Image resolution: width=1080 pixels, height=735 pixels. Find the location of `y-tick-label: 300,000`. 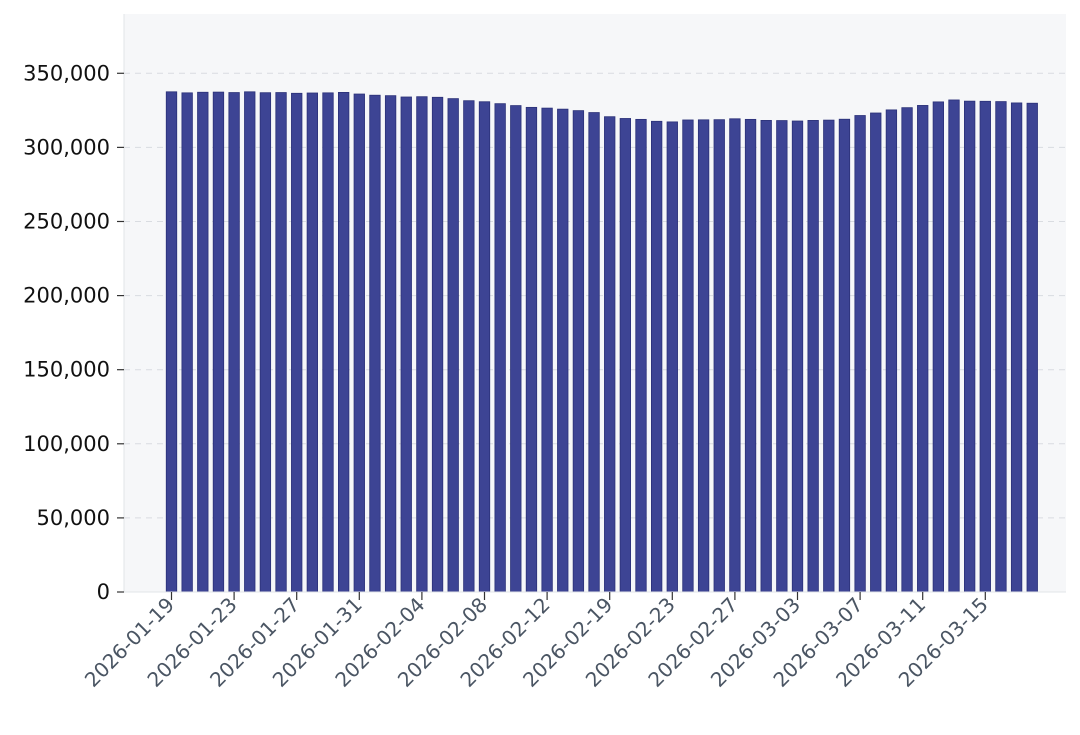

y-tick-label: 300,000 is located at coordinates (66, 147).